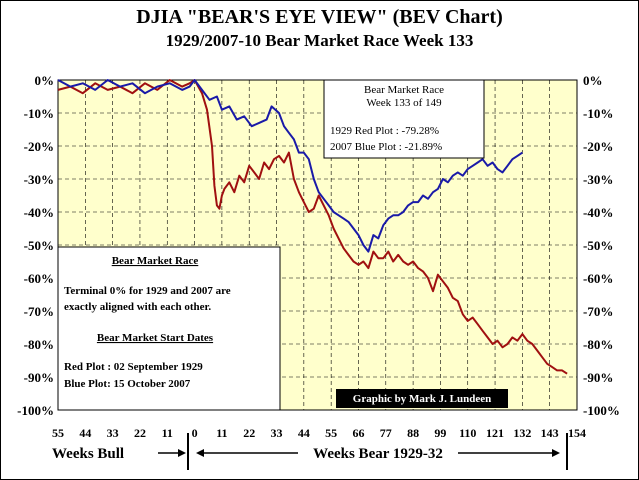 This screenshot has height=480, width=639. Describe the element at coordinates (39, 344) in the screenshot. I see `y-tick-label-left: -80%` at that location.